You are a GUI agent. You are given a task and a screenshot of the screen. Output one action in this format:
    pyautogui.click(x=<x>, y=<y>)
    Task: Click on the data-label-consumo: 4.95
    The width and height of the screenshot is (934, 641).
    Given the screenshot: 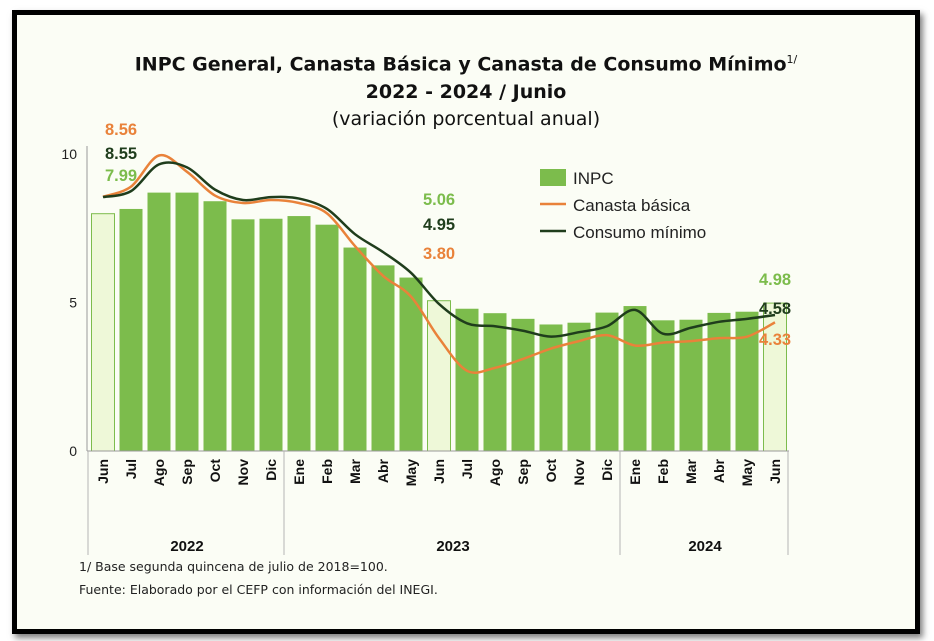 What is the action you would take?
    pyautogui.click(x=439, y=225)
    